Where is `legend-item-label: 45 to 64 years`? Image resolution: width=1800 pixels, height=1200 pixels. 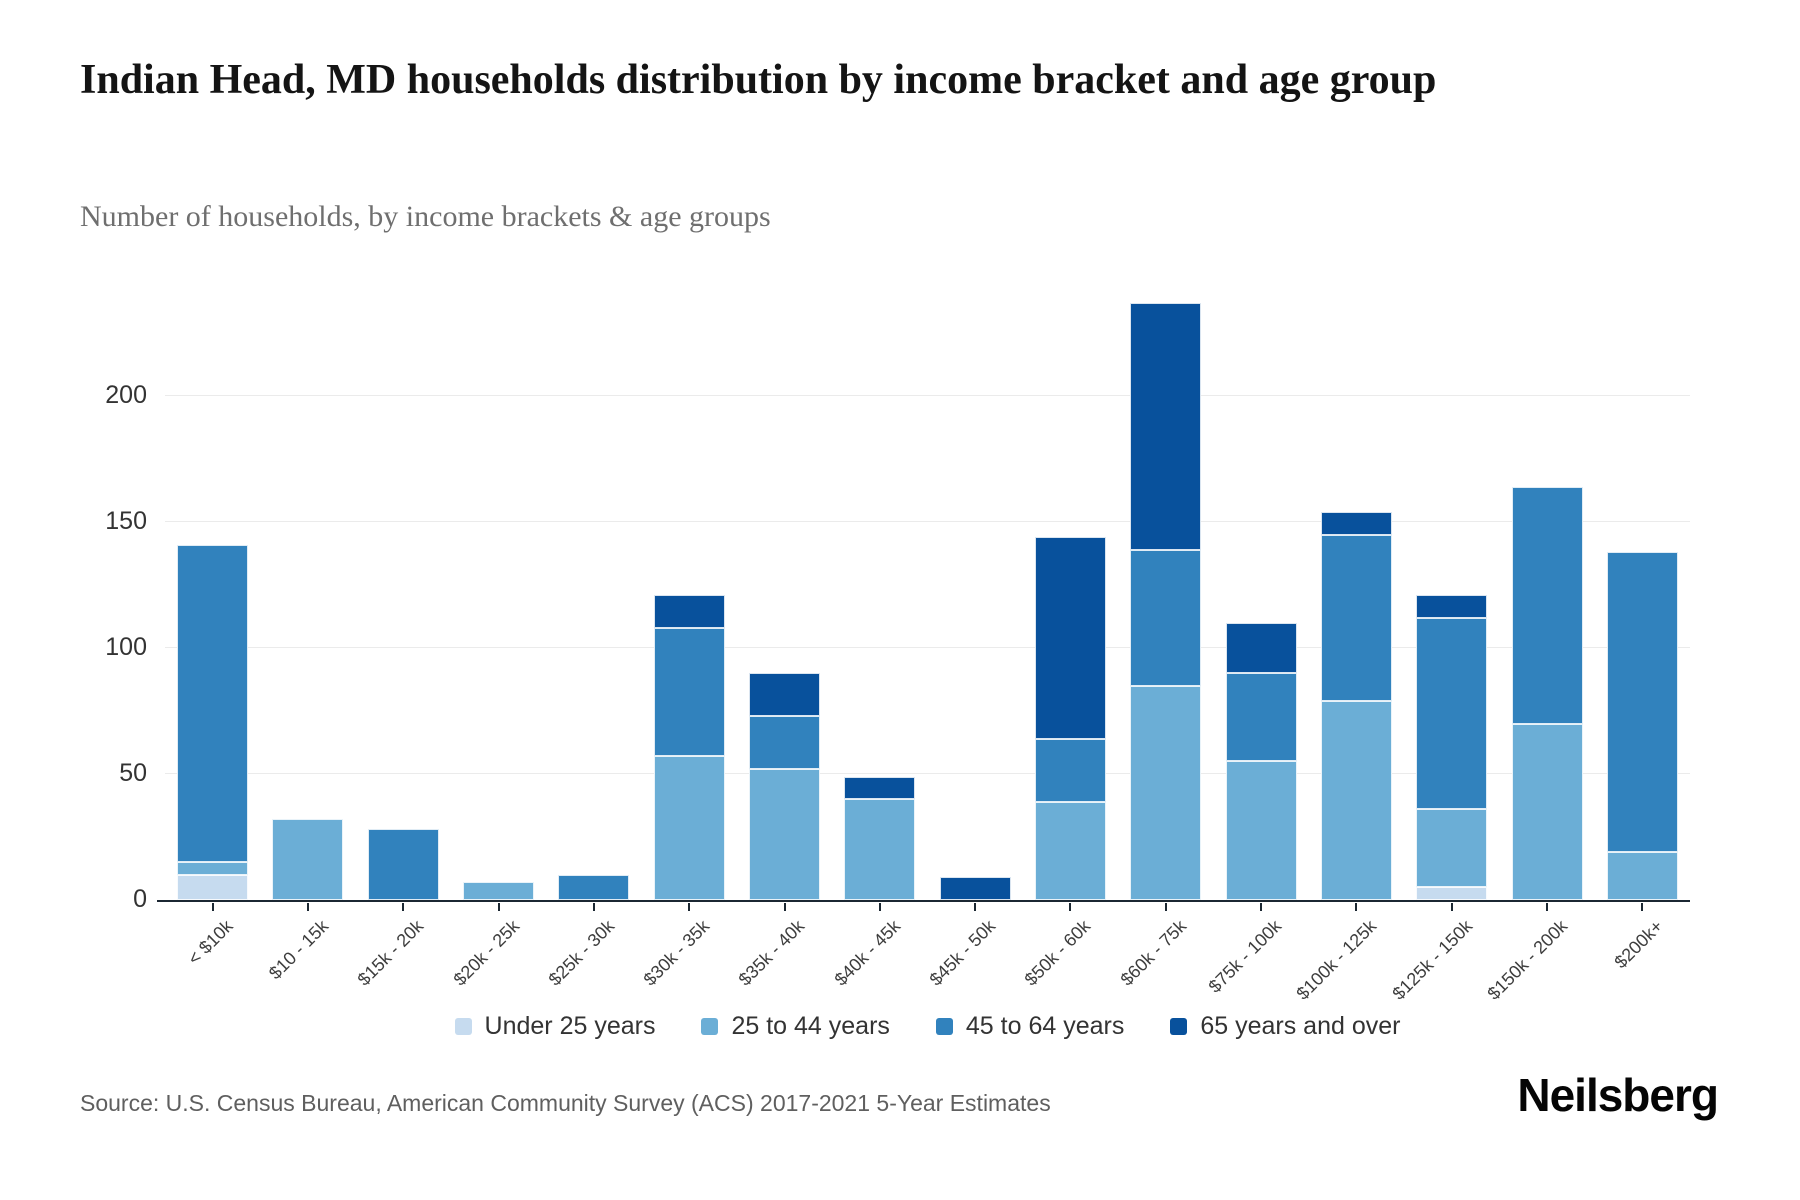 legend-item-label: 45 to 64 years is located at coordinates (1045, 1026).